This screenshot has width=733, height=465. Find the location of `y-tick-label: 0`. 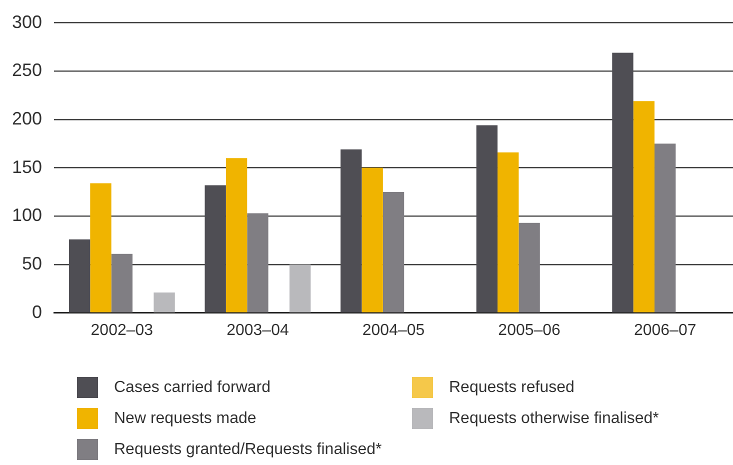

y-tick-label: 0 is located at coordinates (37, 312).